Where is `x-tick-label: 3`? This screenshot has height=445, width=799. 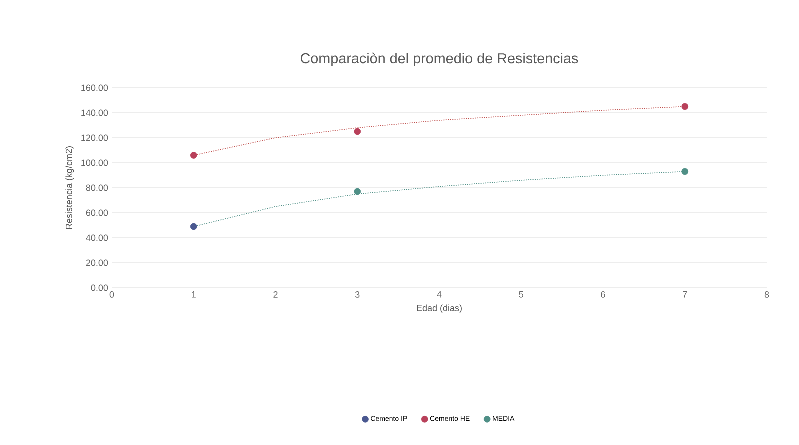
x-tick-label: 3 is located at coordinates (357, 295).